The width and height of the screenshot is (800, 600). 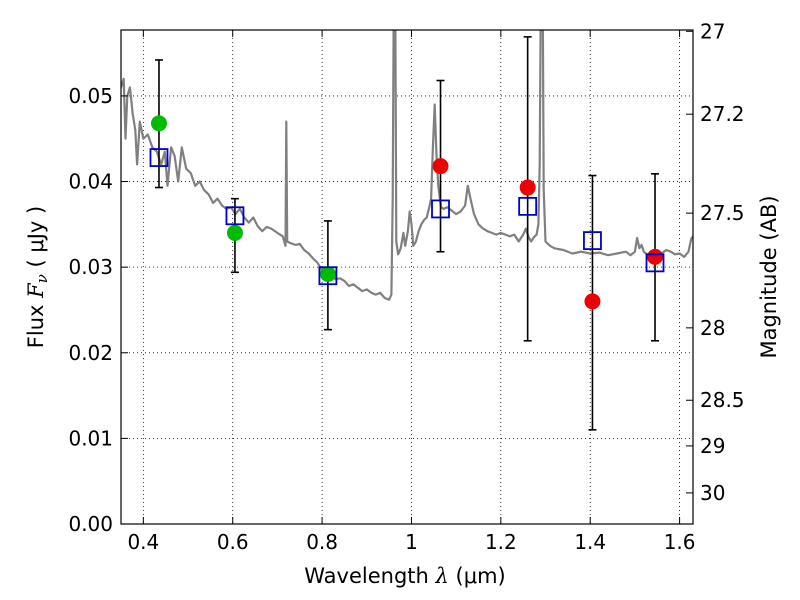 I want to click on y2-tick-label: 27.5, so click(x=722, y=213).